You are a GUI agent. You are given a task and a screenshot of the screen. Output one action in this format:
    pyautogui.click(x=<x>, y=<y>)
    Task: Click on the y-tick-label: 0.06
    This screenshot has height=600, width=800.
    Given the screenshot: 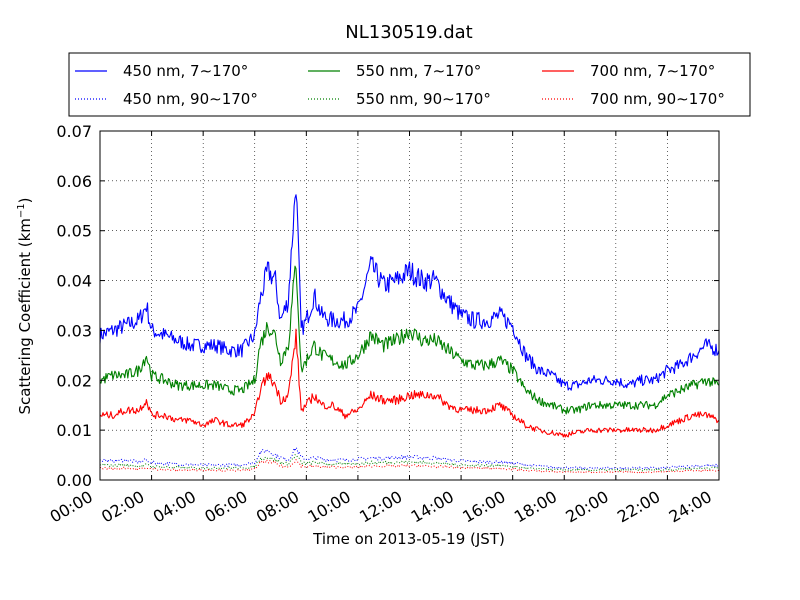 What is the action you would take?
    pyautogui.click(x=74, y=181)
    